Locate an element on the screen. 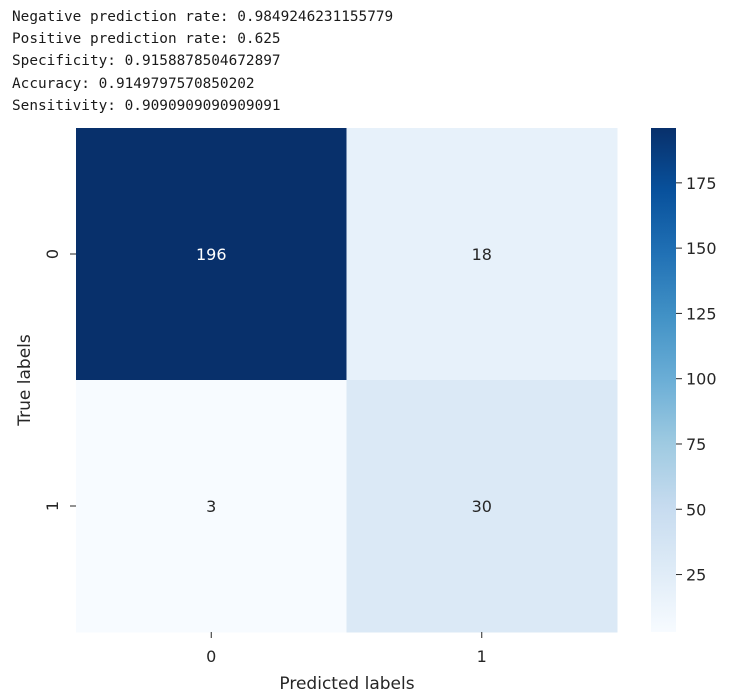 This screenshot has width=729, height=691. specificity-line: Specificity: 0.9158878504672897 is located at coordinates (146, 61).